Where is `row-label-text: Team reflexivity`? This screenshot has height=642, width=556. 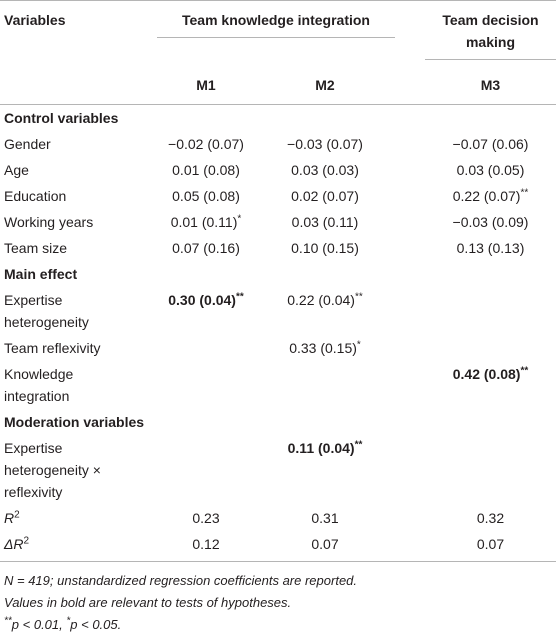
row-label-text: Team reflexivity is located at coordinates (52, 348).